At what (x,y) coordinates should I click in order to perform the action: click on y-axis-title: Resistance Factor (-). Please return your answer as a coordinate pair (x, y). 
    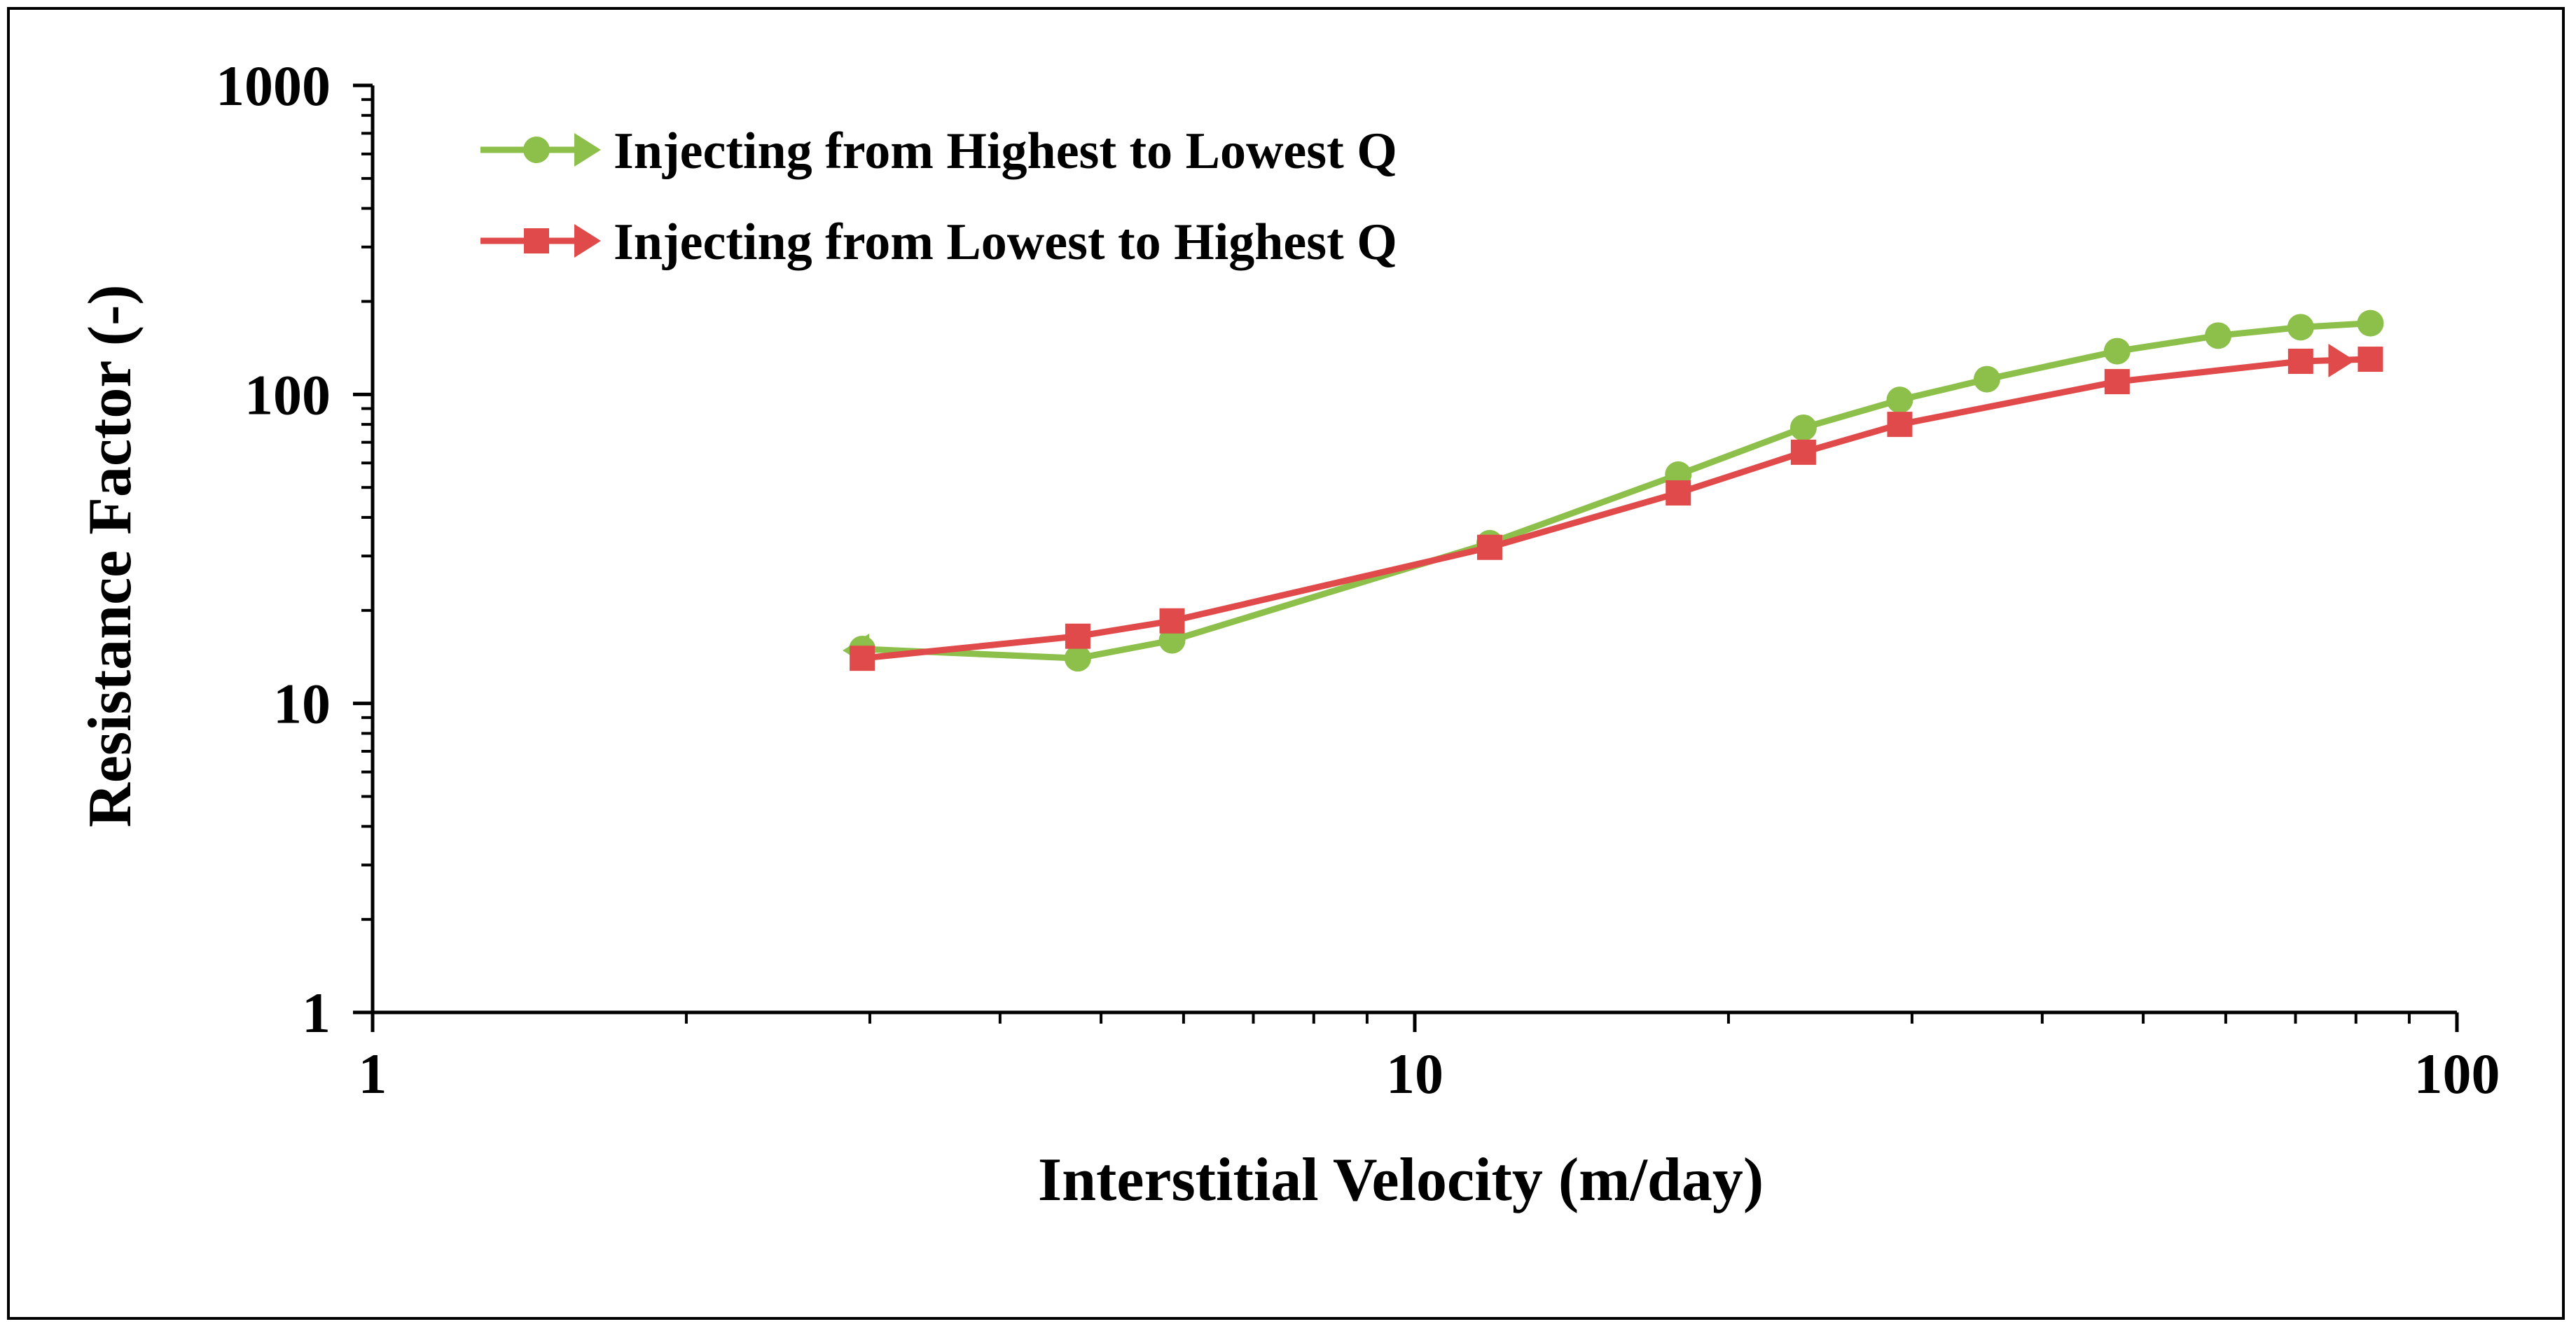
    Looking at the image, I should click on (110, 555).